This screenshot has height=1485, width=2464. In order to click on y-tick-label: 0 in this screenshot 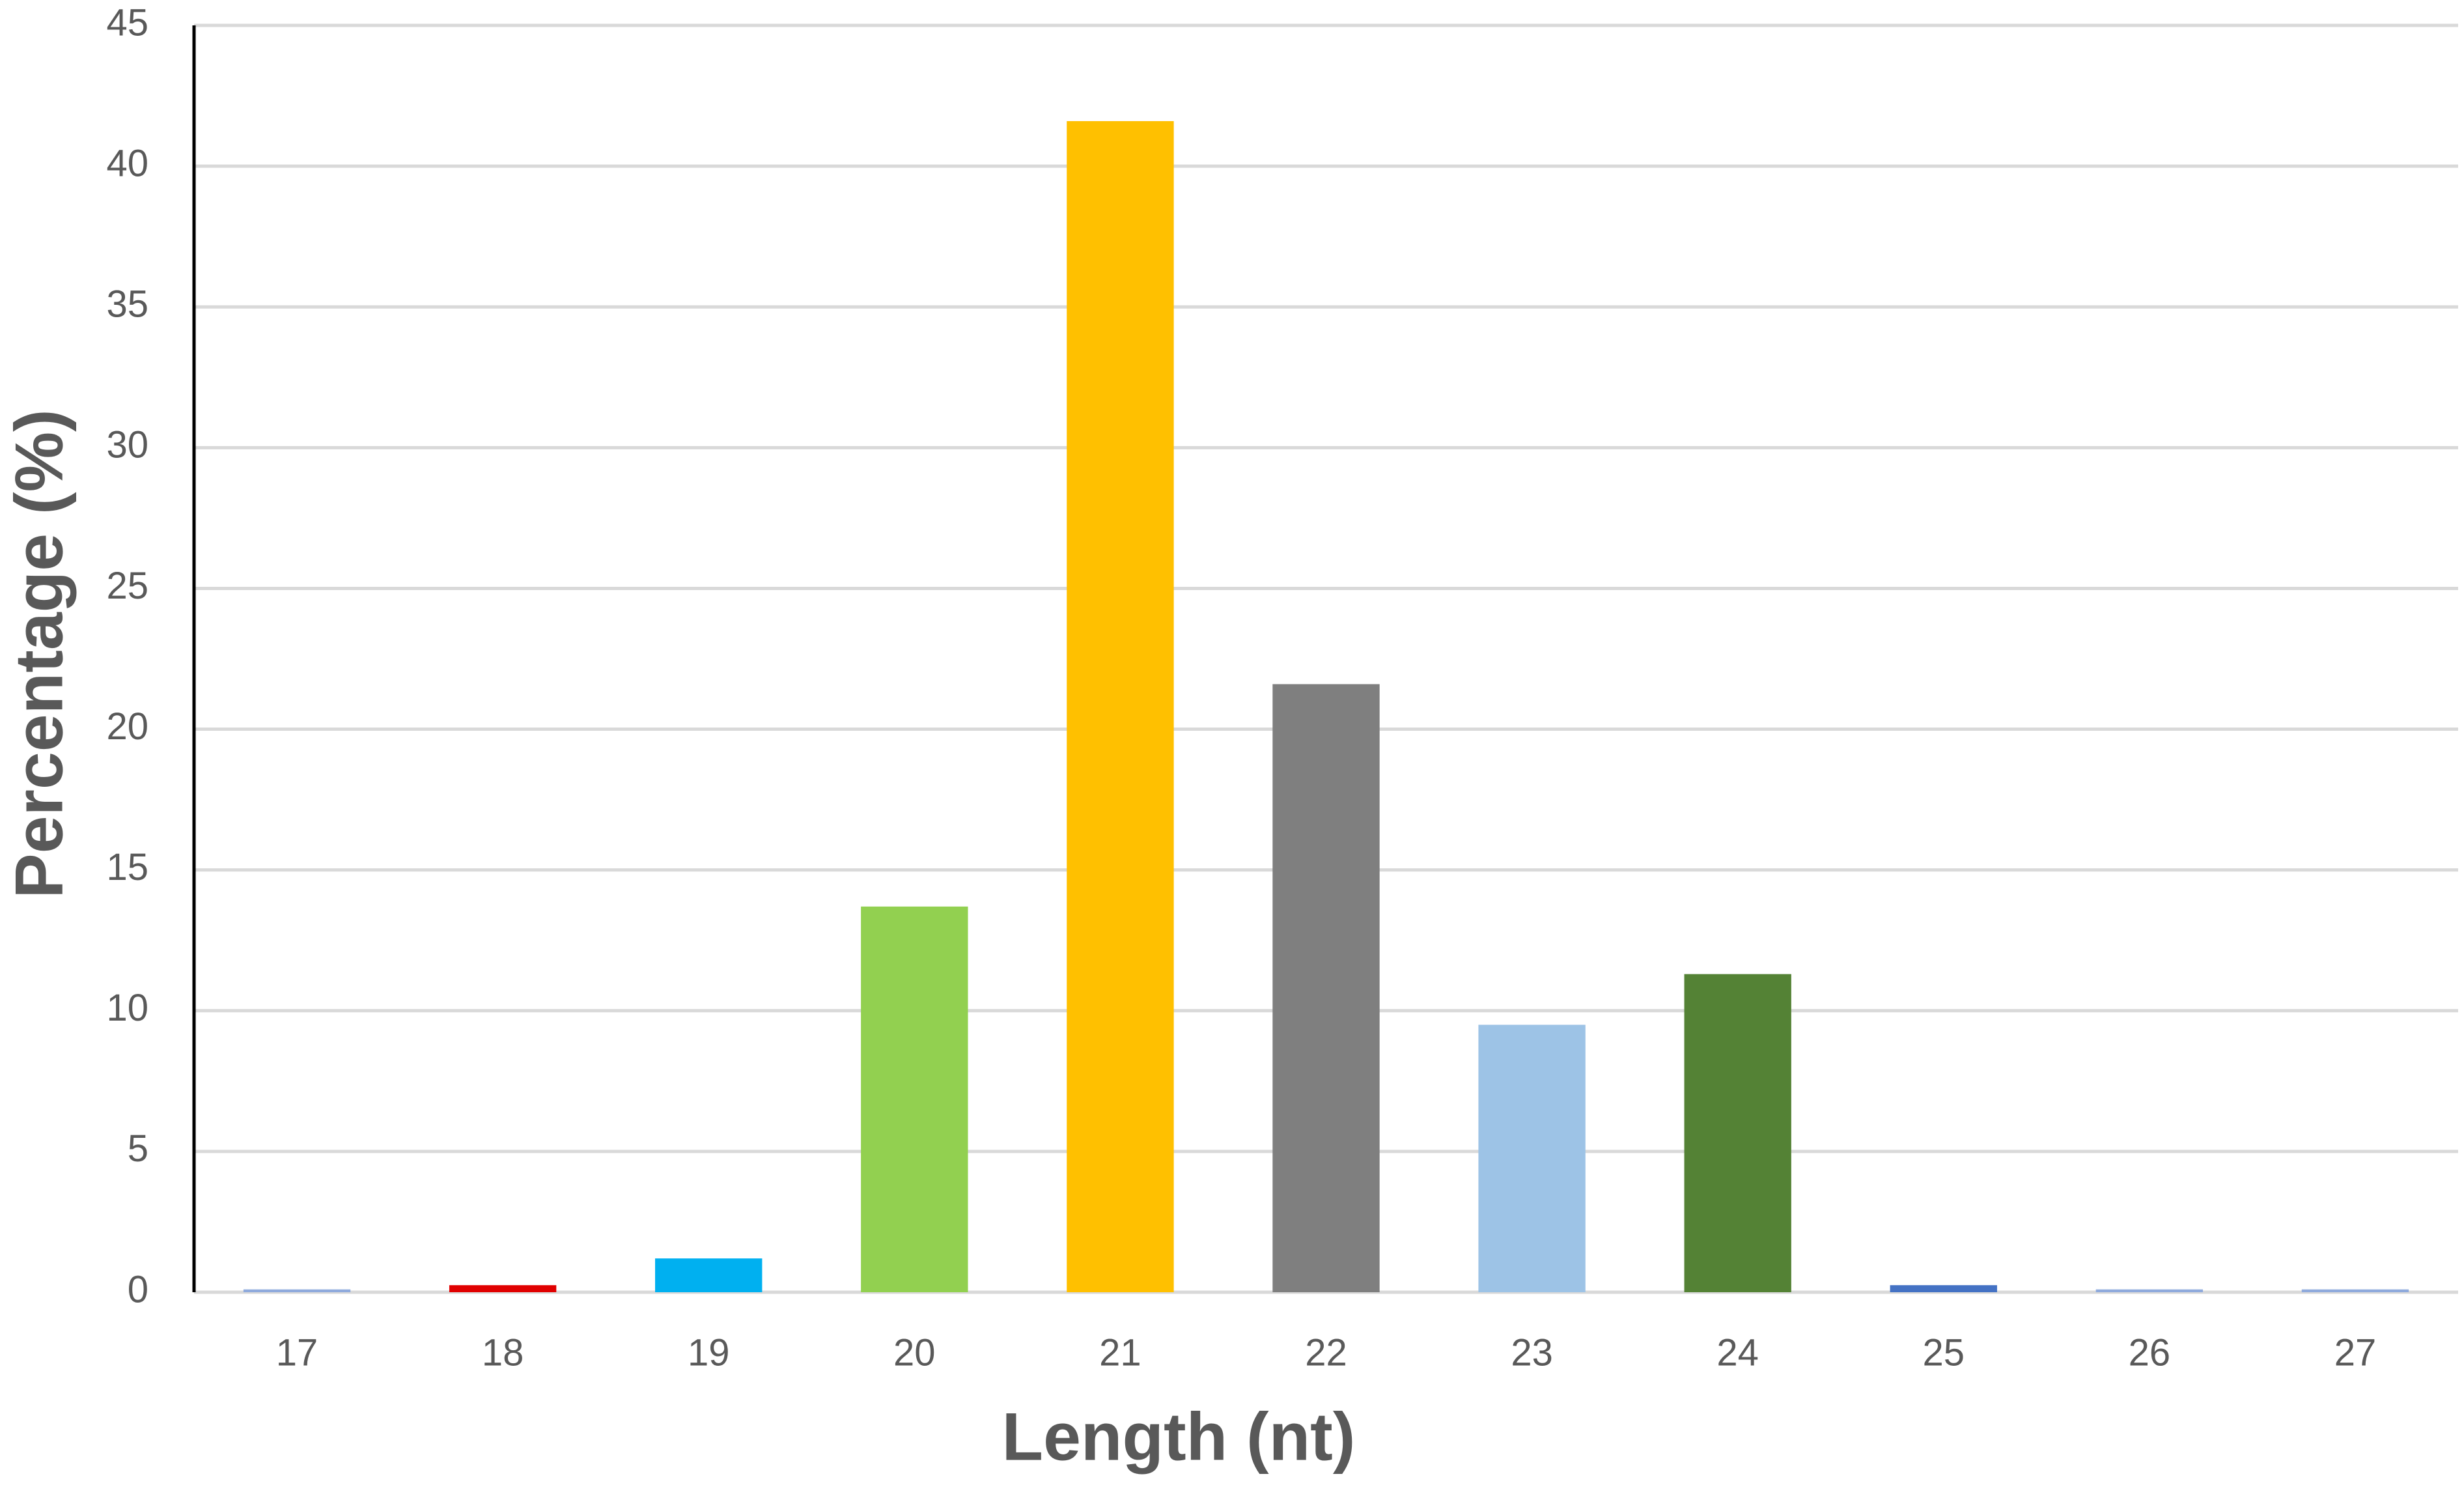, I will do `click(138, 1289)`.